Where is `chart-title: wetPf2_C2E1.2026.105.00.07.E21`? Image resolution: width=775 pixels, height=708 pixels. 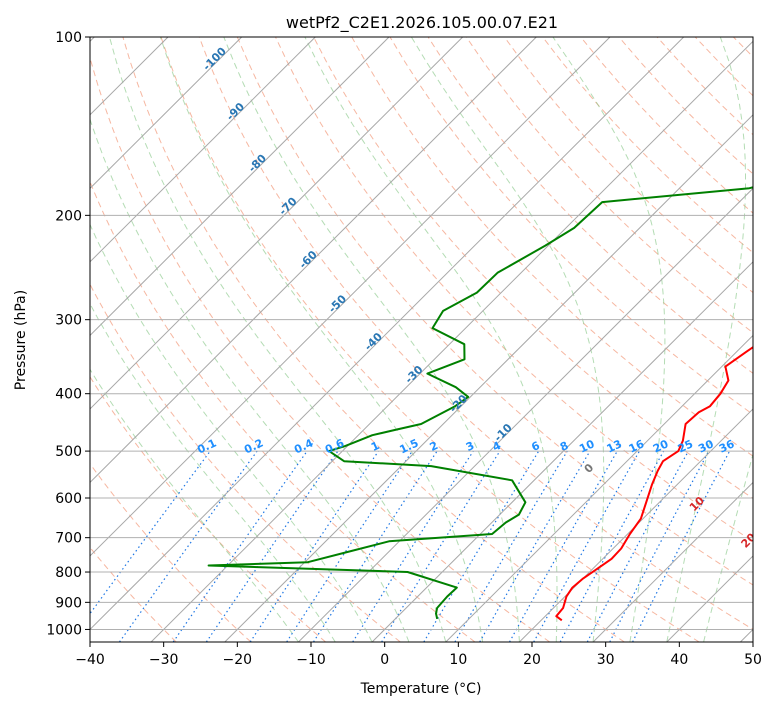 chart-title: wetPf2_C2E1.2026.105.00.07.E21 is located at coordinates (422, 23).